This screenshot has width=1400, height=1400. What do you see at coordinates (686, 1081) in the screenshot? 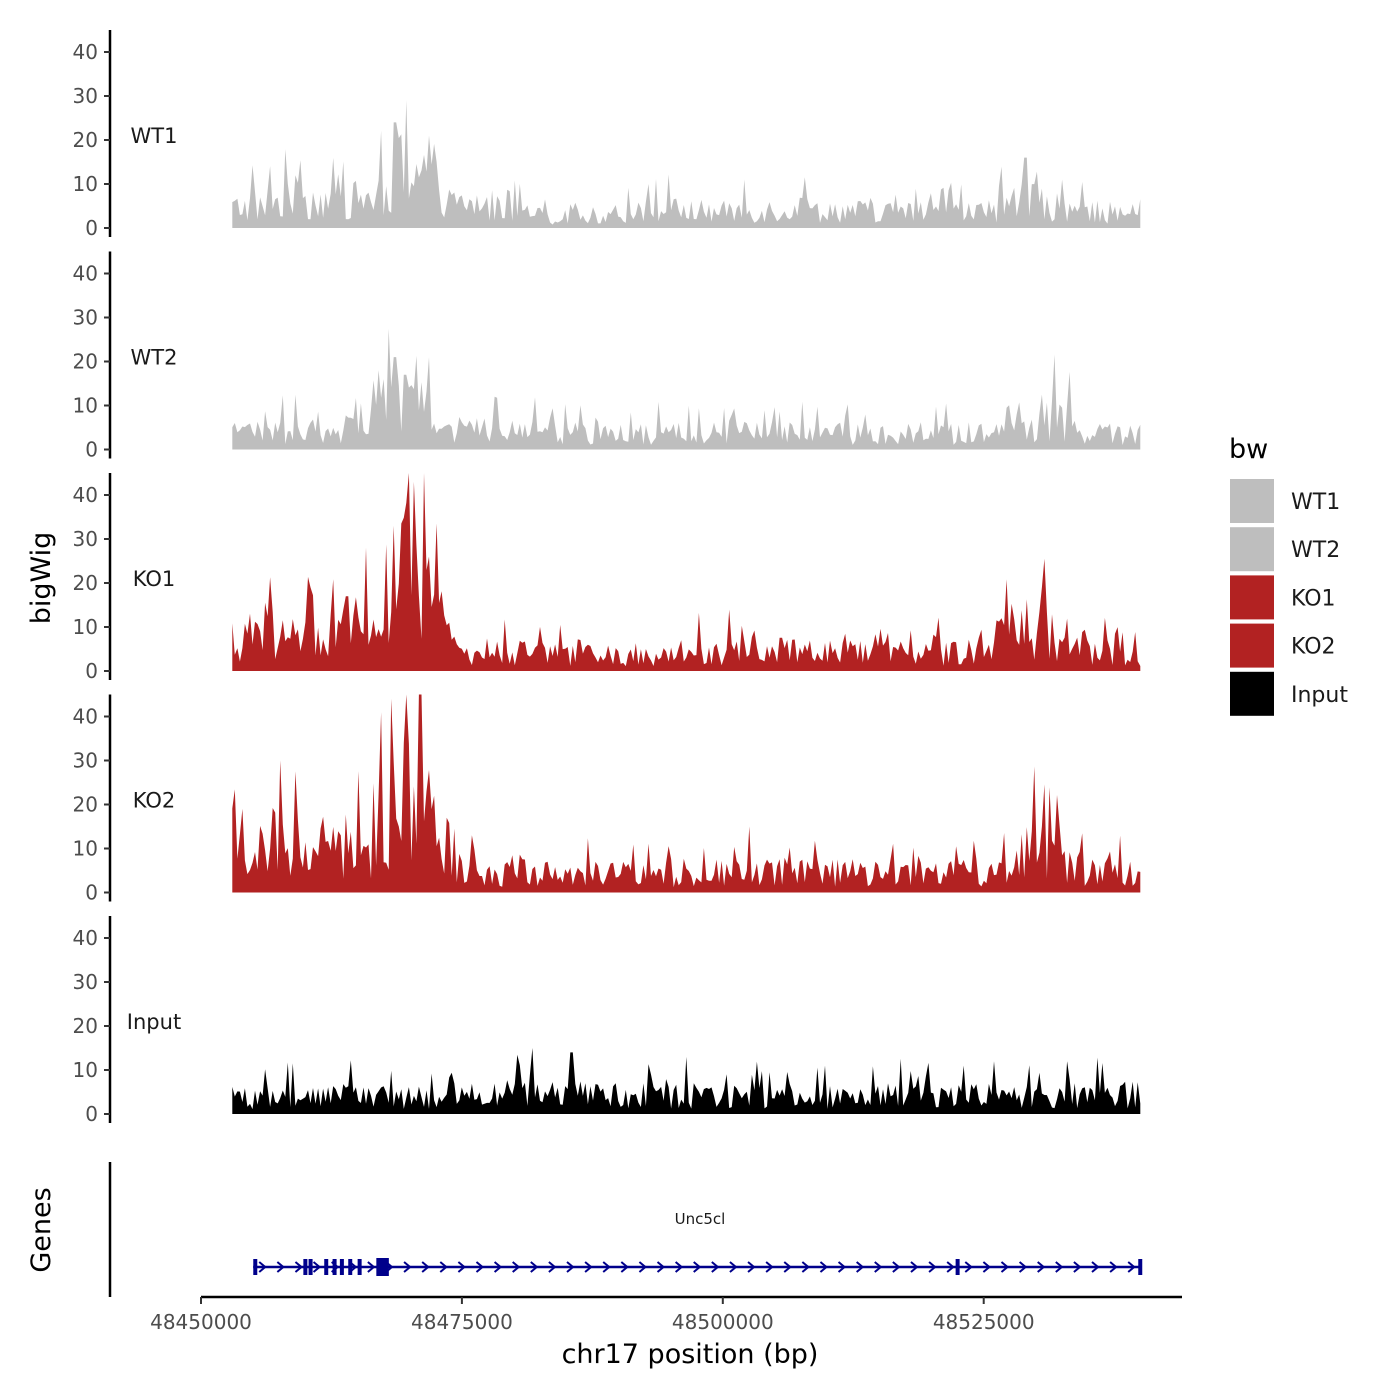
I see `signal-area-input` at bounding box center [686, 1081].